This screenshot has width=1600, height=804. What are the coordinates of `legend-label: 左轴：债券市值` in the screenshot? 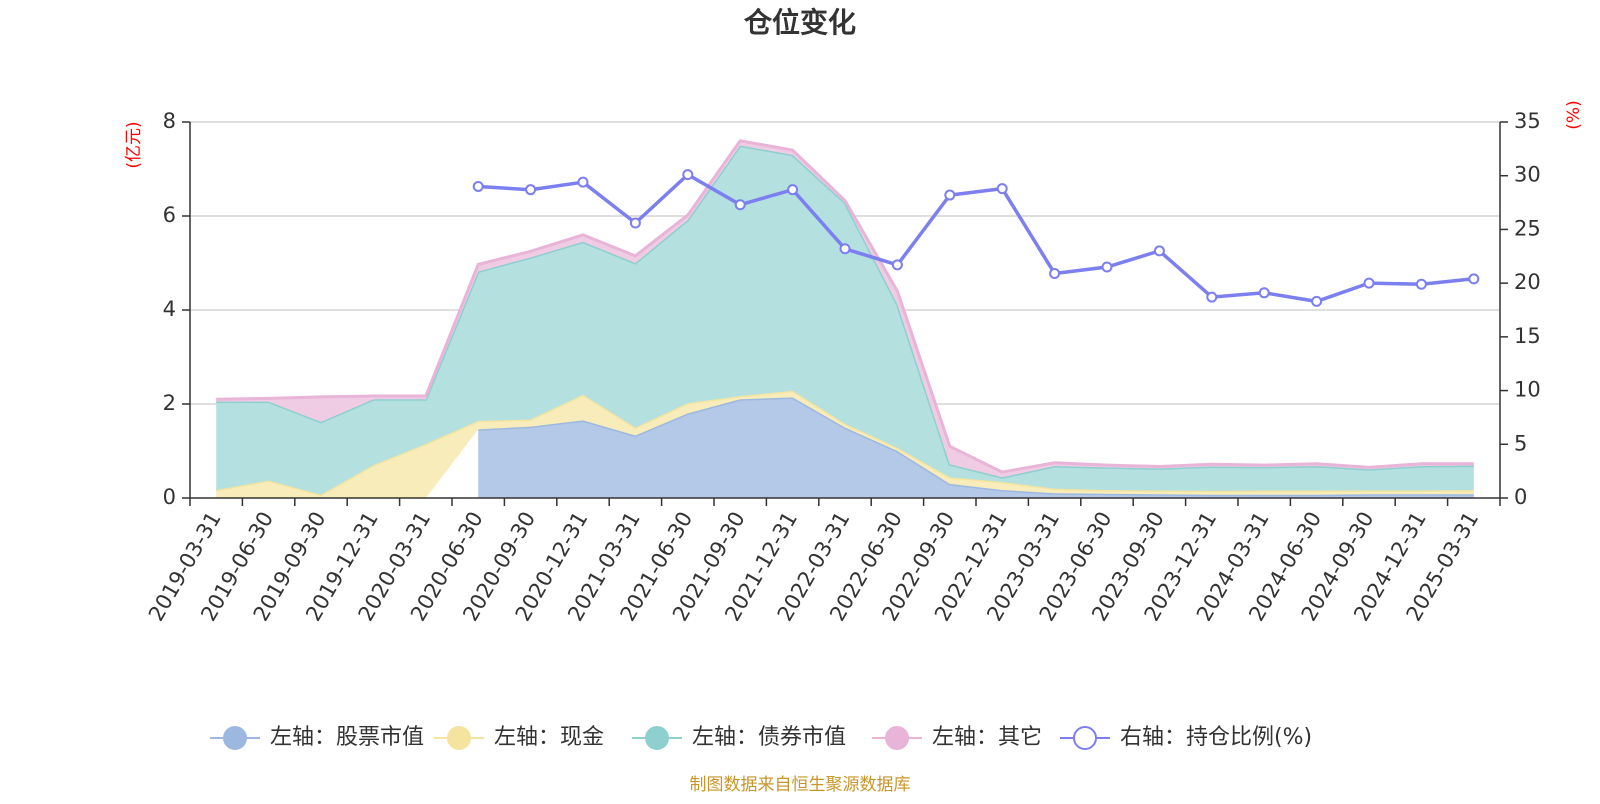 It's located at (769, 737).